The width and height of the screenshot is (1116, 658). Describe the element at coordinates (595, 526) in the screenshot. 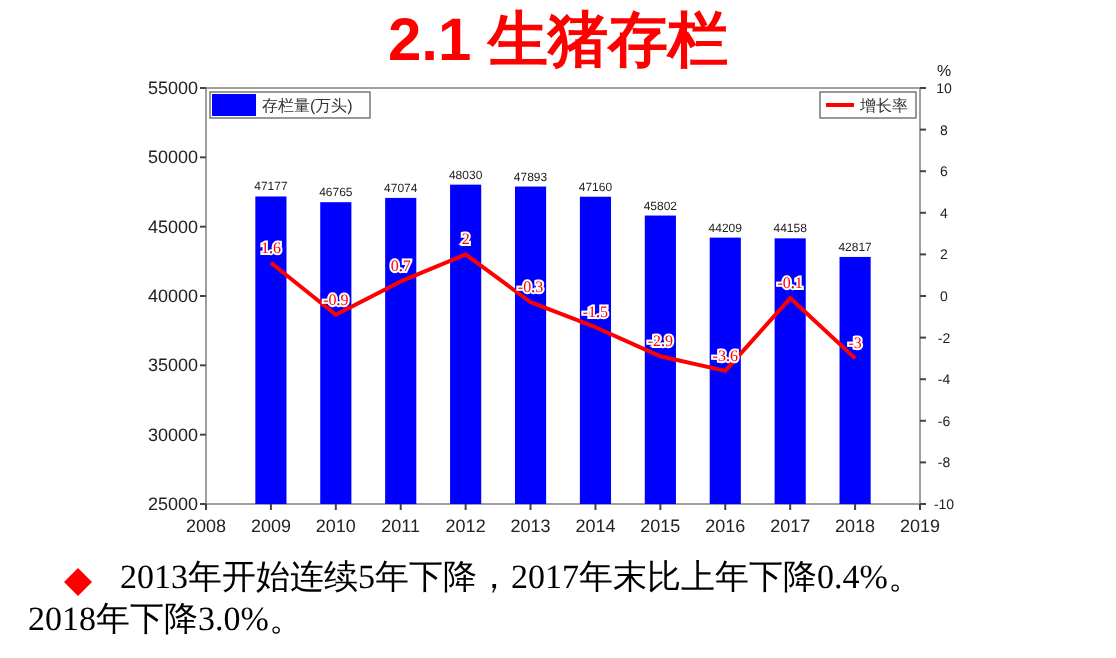

I see `x-tick-label: 2014` at that location.